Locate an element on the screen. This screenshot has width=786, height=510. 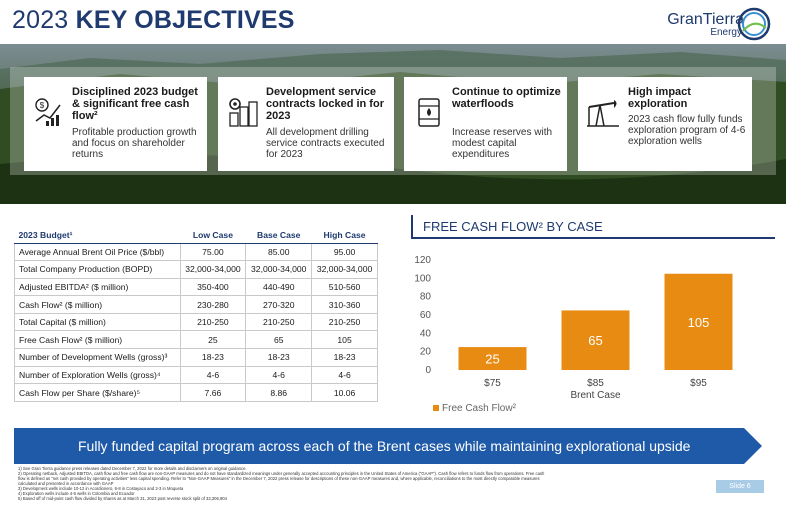
table-row: Free Cash Flow² ($ million) 25 65 105 is located at coordinates (196, 340).